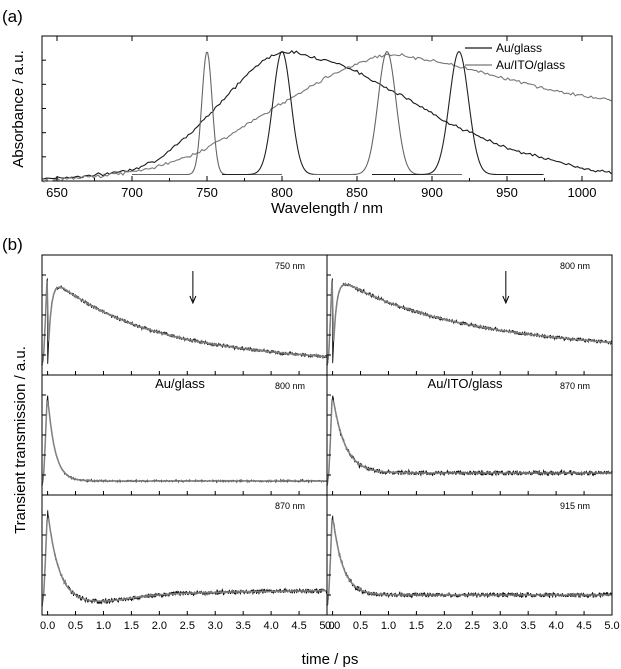 The image size is (621, 669). What do you see at coordinates (131, 626) in the screenshot?
I see `b-x-tick-label-0-1.5: 1.5` at bounding box center [131, 626].